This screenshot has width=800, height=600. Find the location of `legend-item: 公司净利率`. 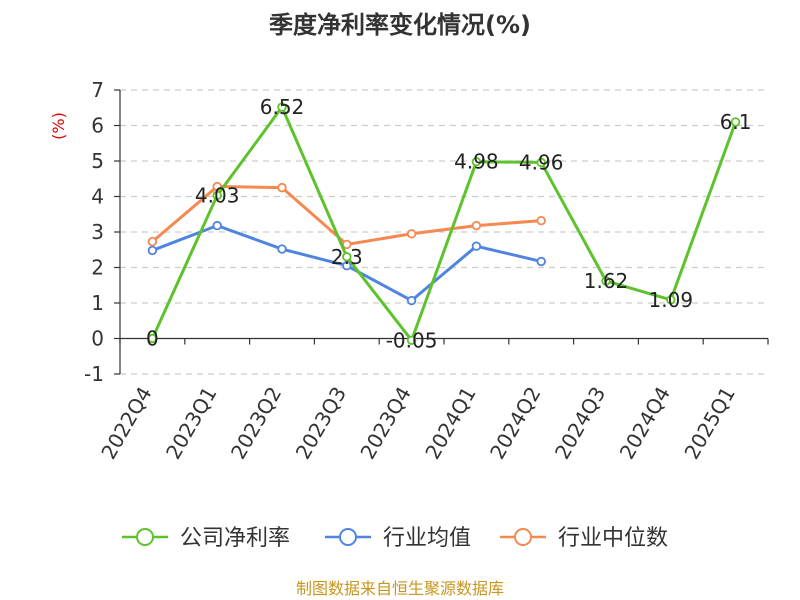

legend-item: 公司净利率 is located at coordinates (206, 538).